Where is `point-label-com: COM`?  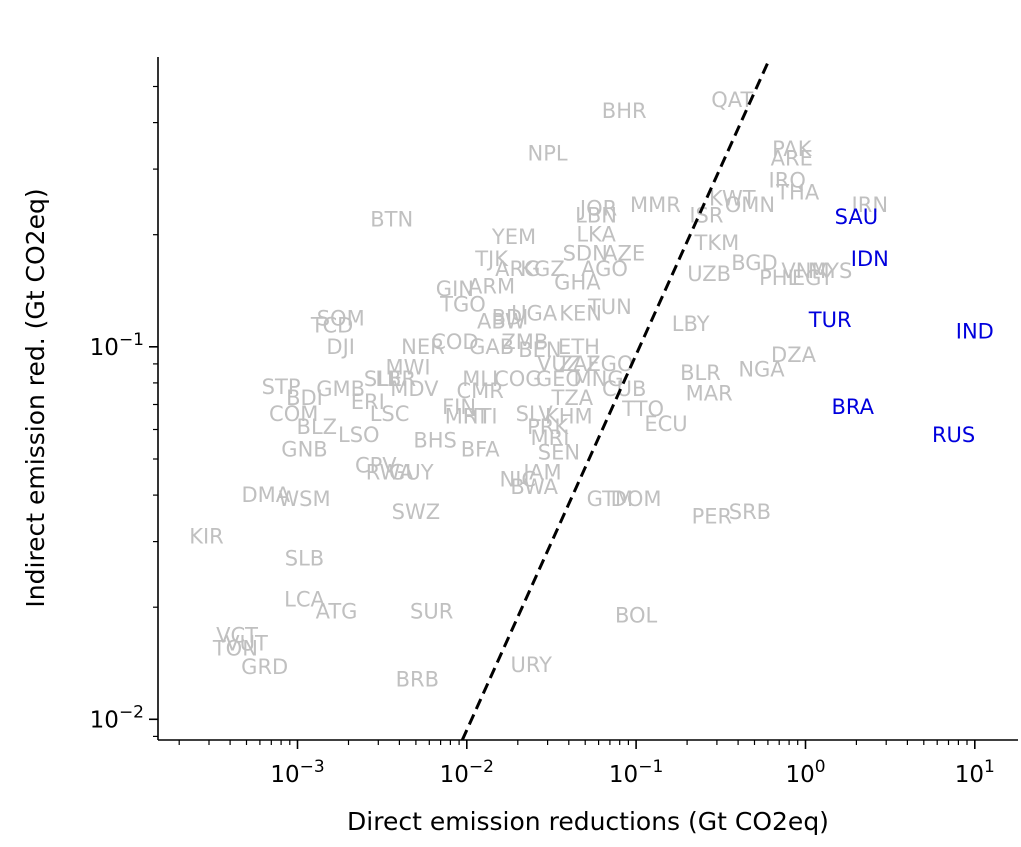
point-label-com: COM is located at coordinates (293, 414).